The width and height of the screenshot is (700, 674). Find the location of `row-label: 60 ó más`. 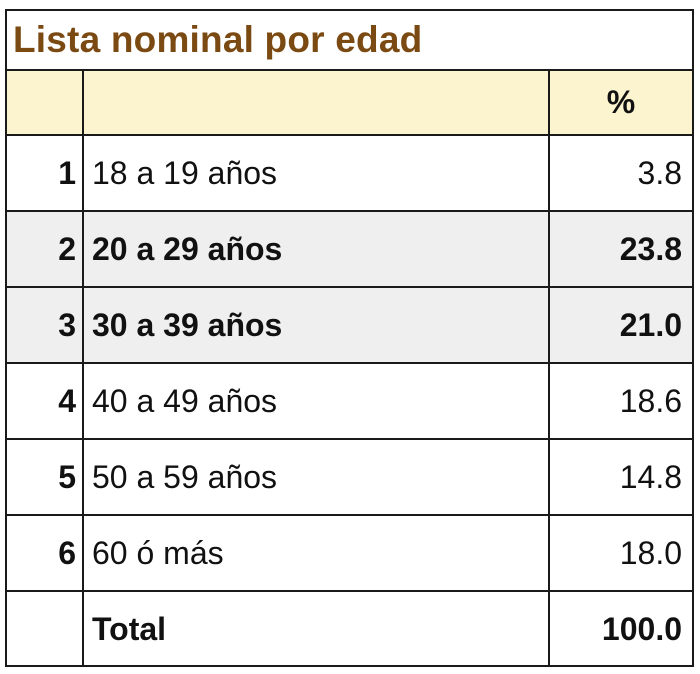

row-label: 60 ó más is located at coordinates (316, 553).